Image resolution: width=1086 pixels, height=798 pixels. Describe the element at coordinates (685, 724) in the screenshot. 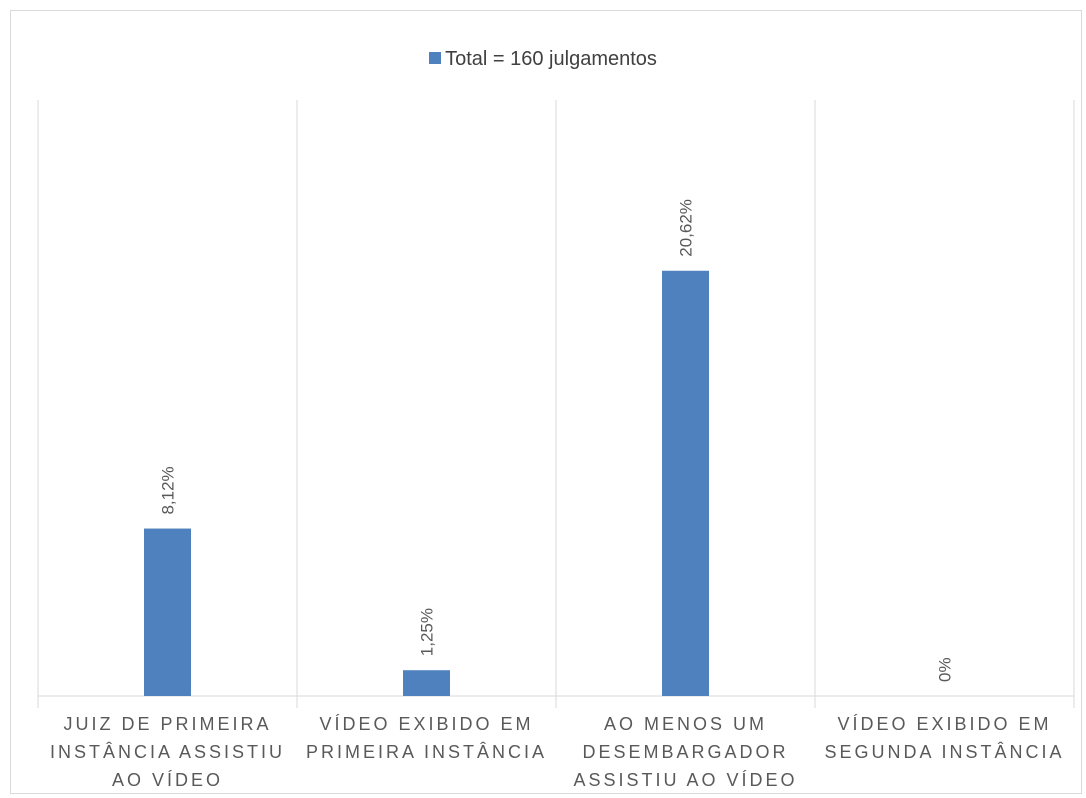

I see `category-label: AO MENOS UM` at that location.